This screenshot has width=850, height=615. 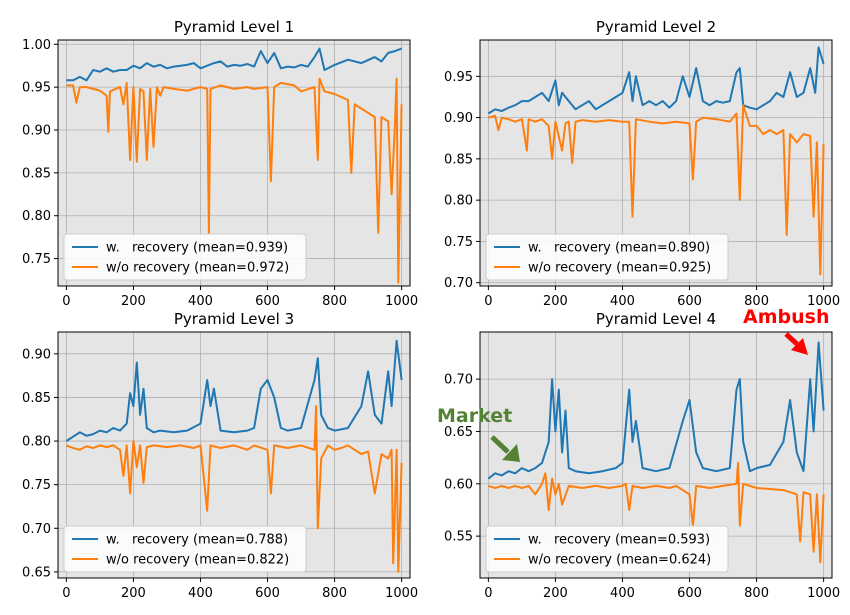 What do you see at coordinates (234, 27) in the screenshot?
I see `chart-title: Pyramid Level 1` at bounding box center [234, 27].